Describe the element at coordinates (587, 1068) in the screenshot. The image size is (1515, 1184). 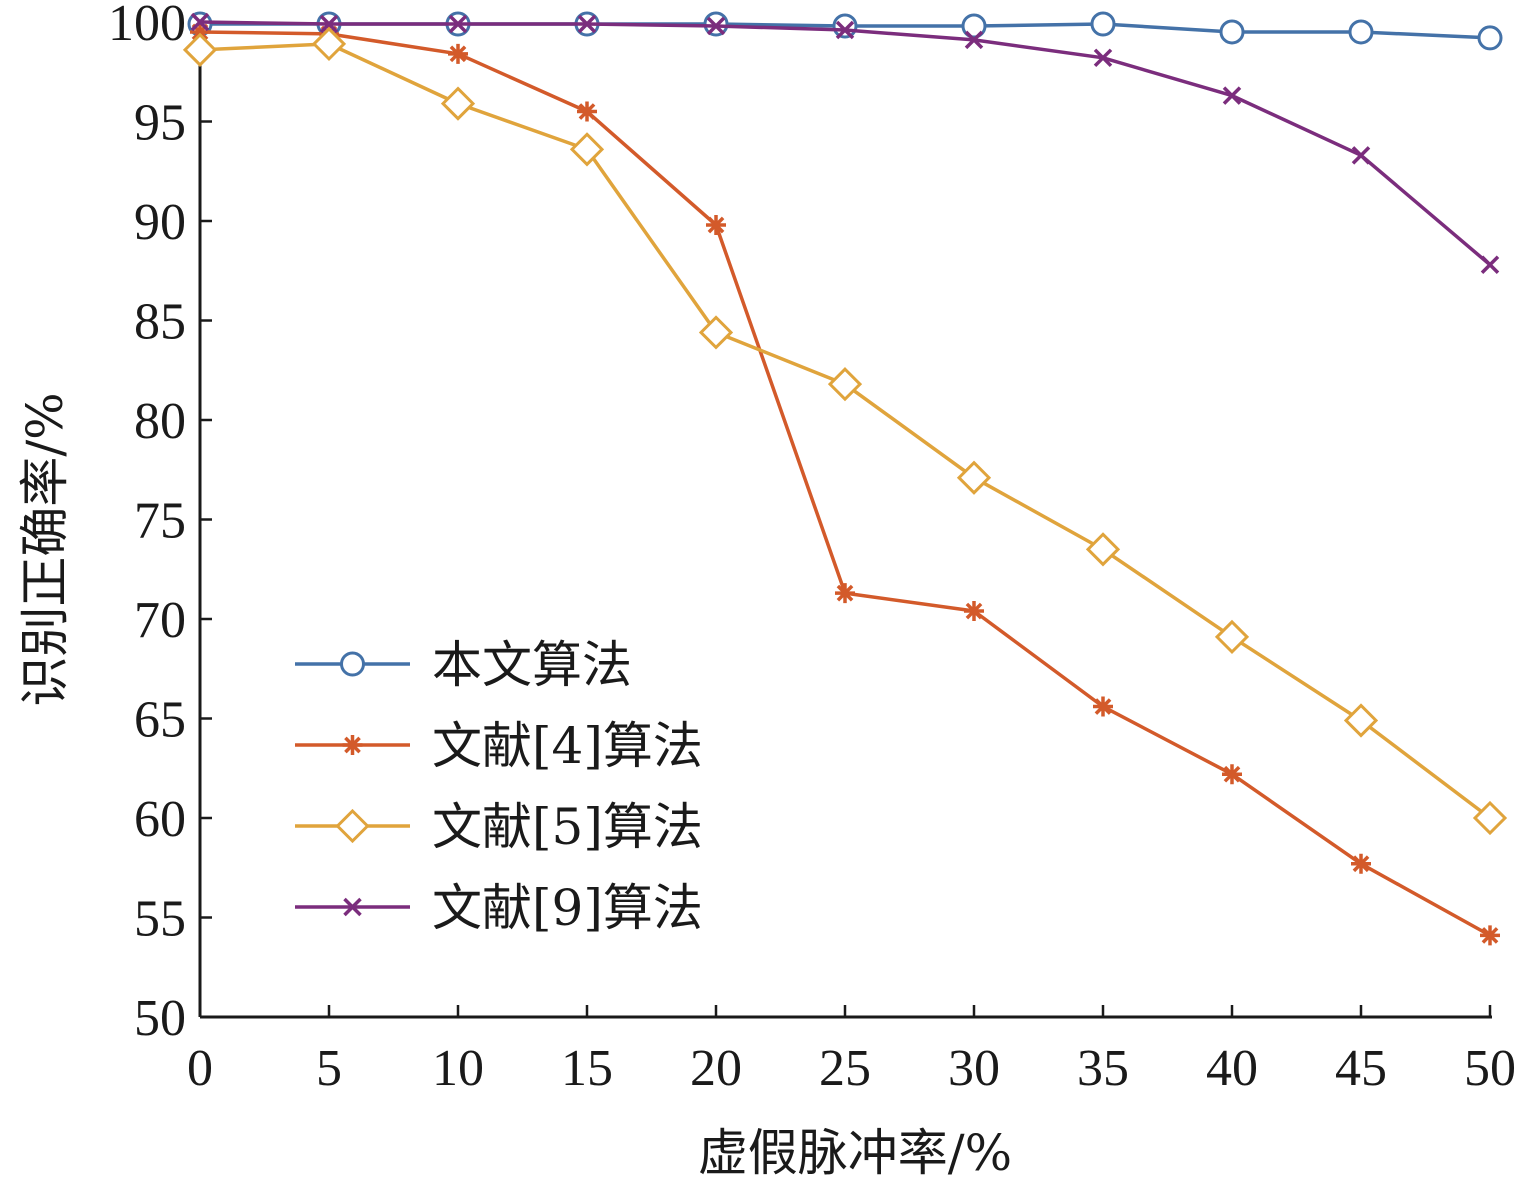
I see `x-tick-label: 15` at that location.